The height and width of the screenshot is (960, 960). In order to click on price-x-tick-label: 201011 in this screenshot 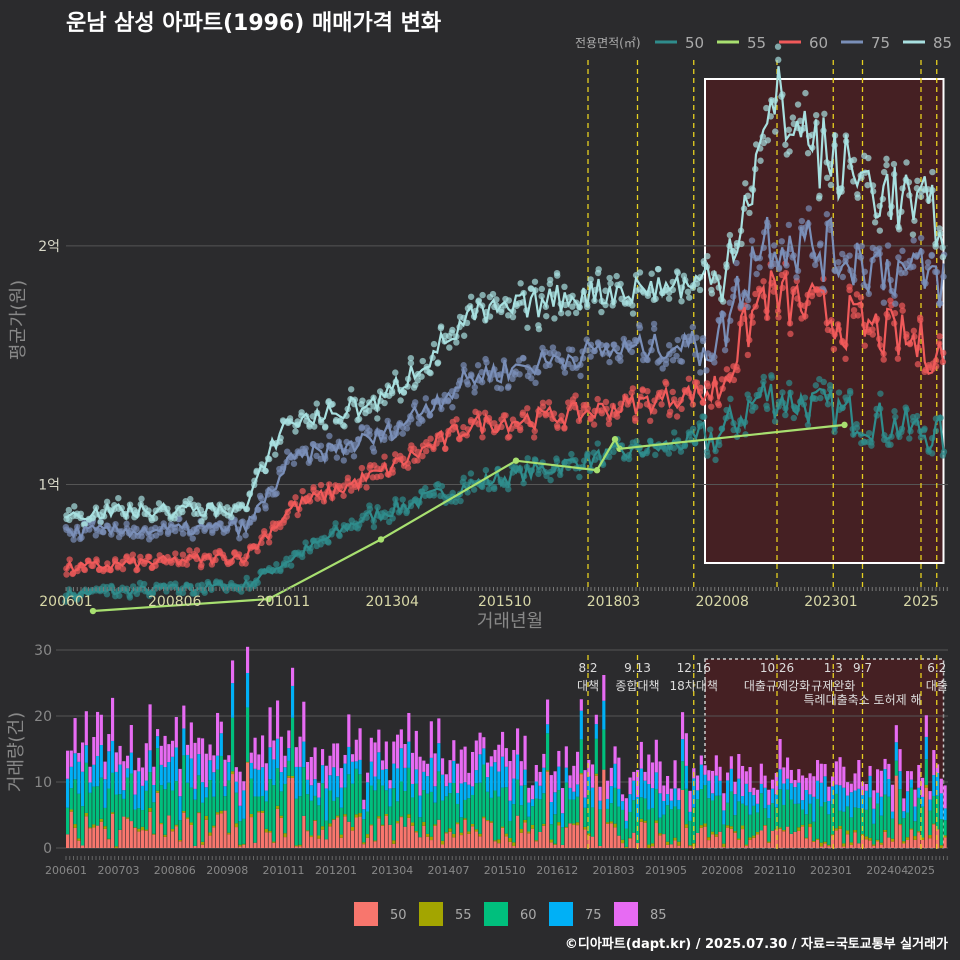, I will do `click(283, 602)`.